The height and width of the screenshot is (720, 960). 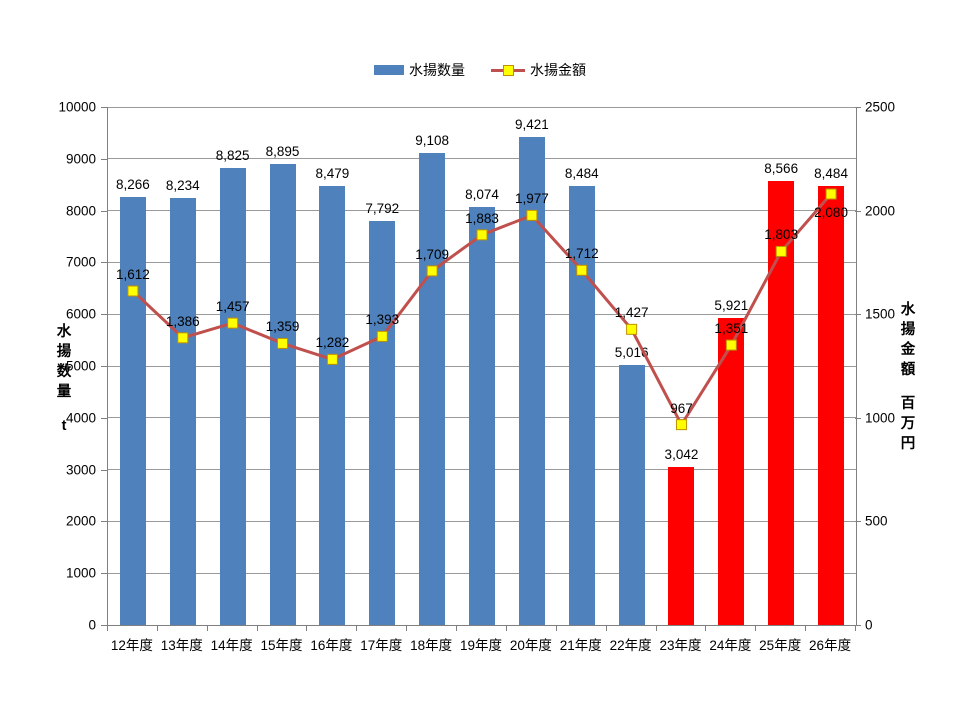 I want to click on x-axis-label-24年度: 24年度, so click(x=730, y=645).